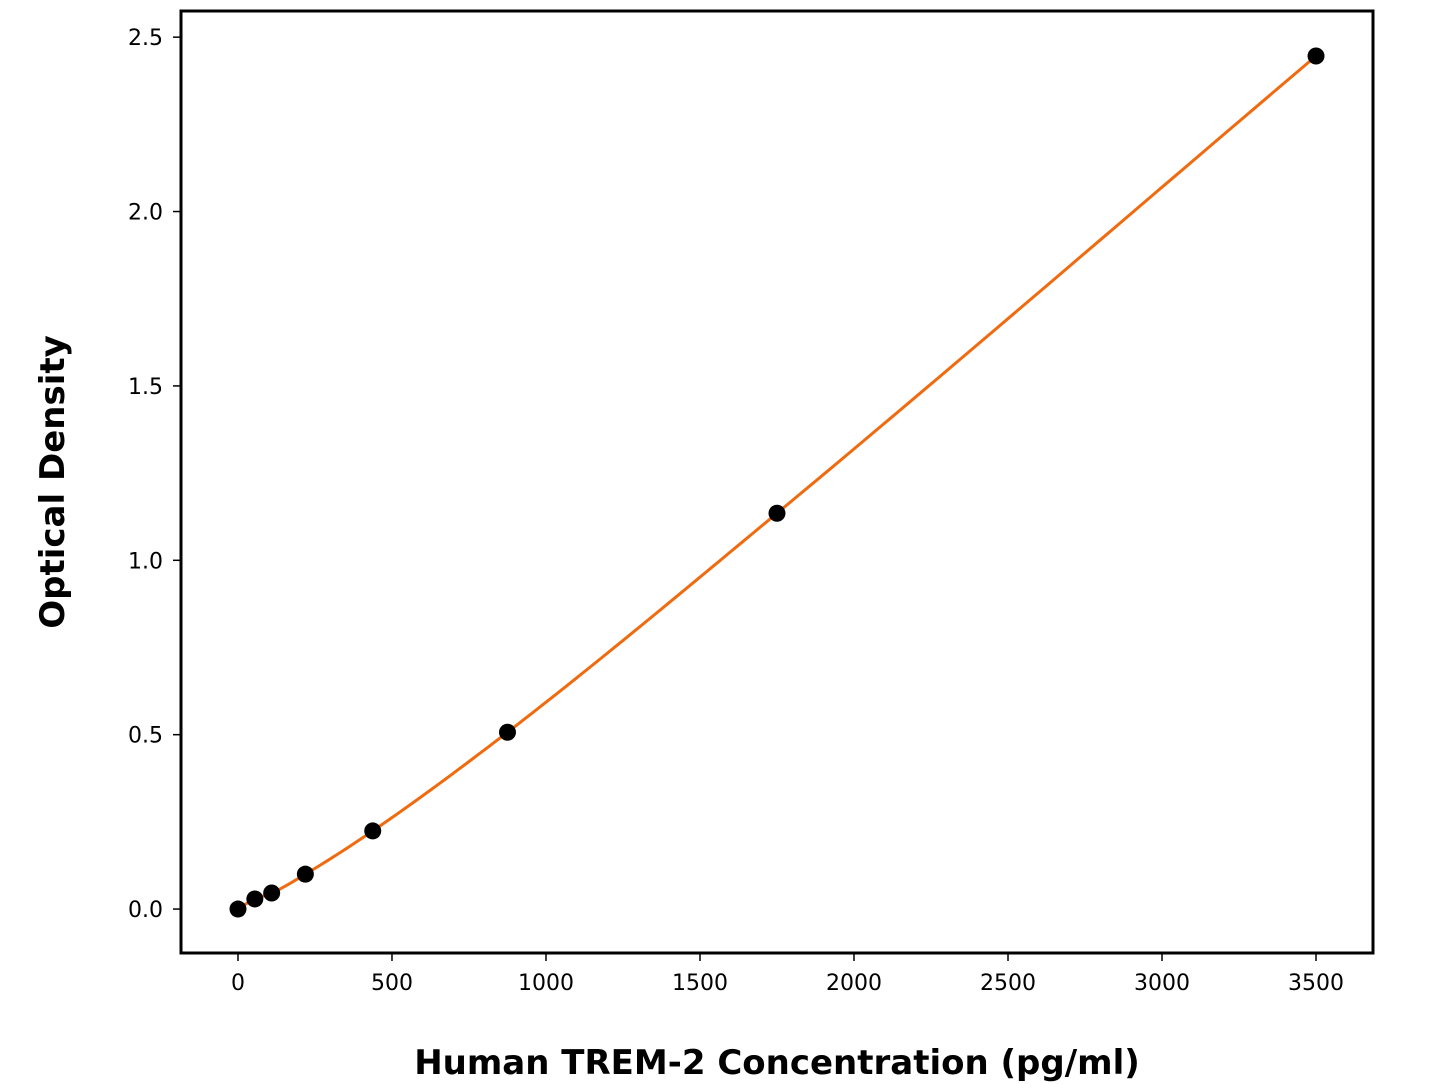 The width and height of the screenshot is (1445, 1084). Describe the element at coordinates (700, 983) in the screenshot. I see `x-tick-label: 1500` at that location.